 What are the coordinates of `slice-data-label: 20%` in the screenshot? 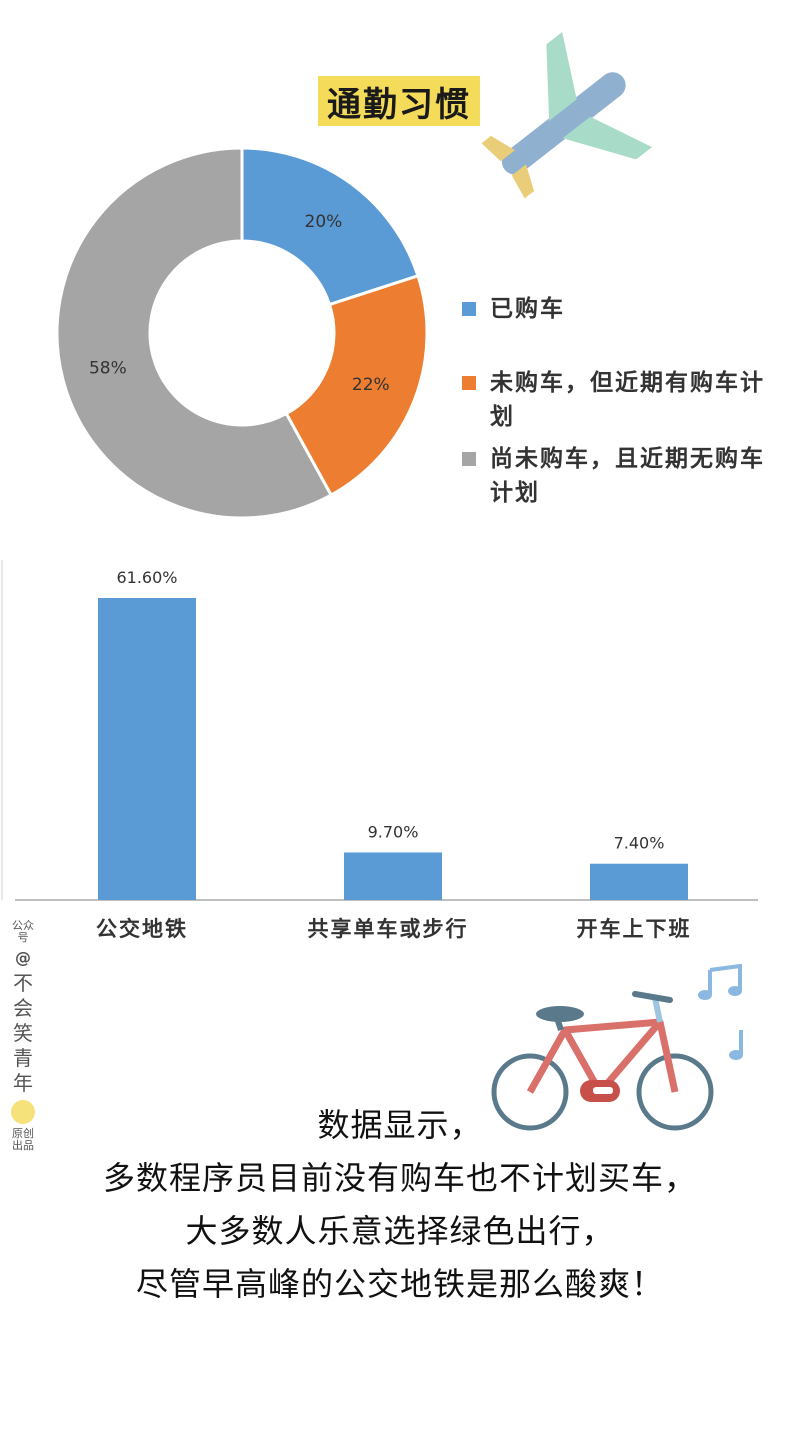 It's located at (324, 222).